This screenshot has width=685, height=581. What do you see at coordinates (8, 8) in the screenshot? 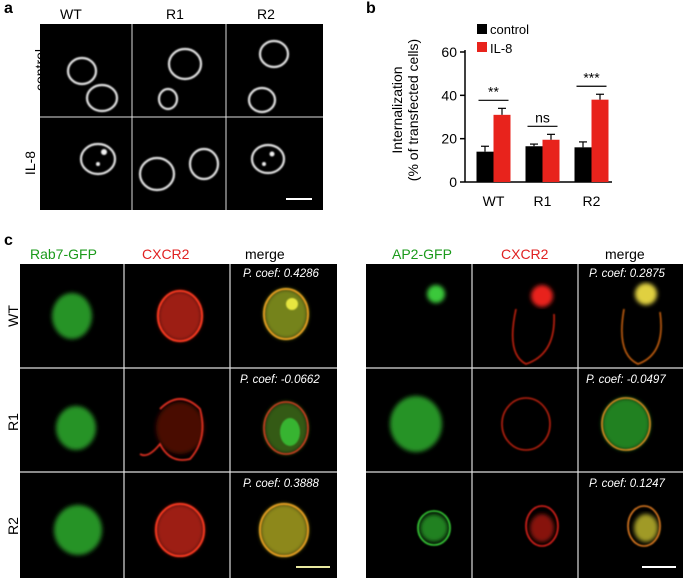
I see `panel-a-letter: a` at bounding box center [8, 8].